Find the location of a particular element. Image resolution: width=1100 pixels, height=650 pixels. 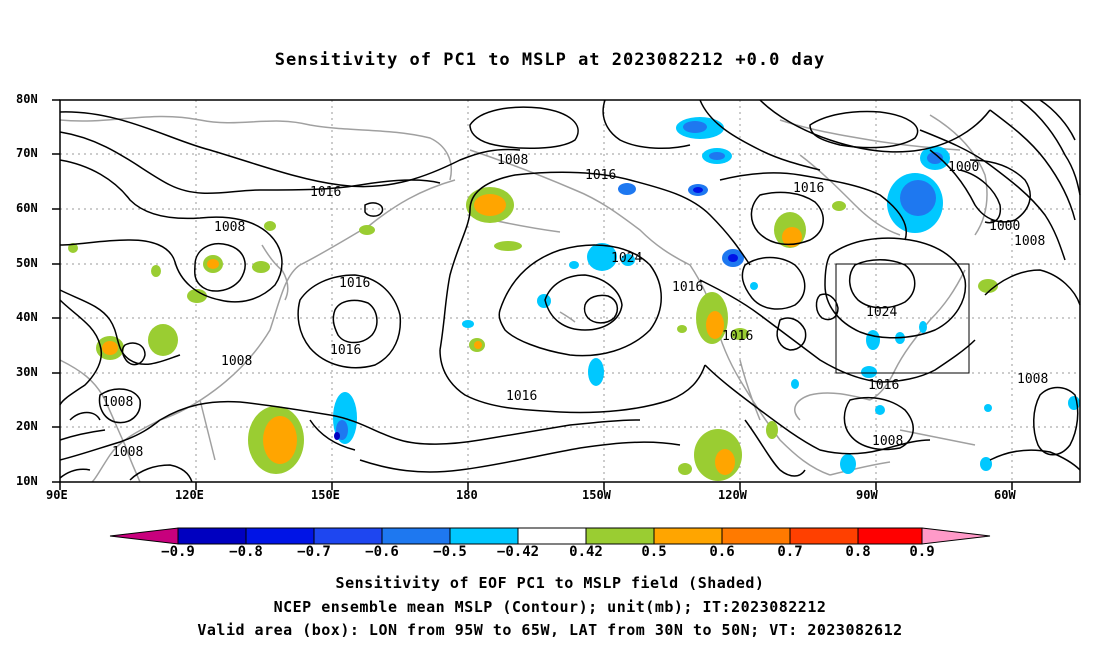

lat-label: 40N is located at coordinates (27, 317).